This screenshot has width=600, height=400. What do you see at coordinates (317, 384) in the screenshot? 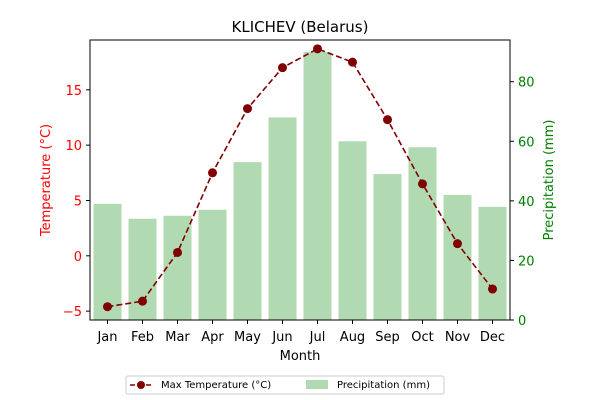
I see `legend-bar-swatch` at bounding box center [317, 384].